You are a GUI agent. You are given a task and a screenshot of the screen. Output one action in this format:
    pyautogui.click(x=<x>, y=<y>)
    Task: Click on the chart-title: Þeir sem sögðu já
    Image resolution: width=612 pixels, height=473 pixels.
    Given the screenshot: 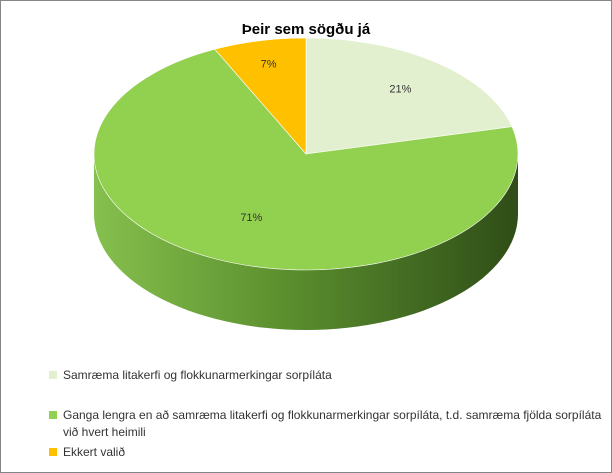 What is the action you would take?
    pyautogui.click(x=306, y=29)
    